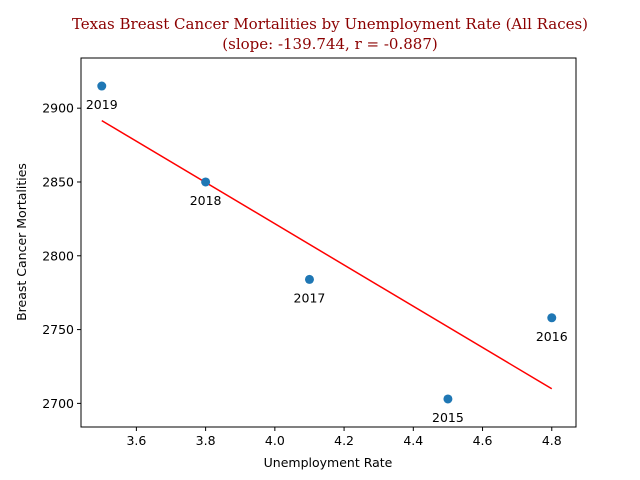 Image resolution: width=640 pixels, height=480 pixels. Describe the element at coordinates (310, 297) in the screenshot. I see `point-label: 2017` at that location.